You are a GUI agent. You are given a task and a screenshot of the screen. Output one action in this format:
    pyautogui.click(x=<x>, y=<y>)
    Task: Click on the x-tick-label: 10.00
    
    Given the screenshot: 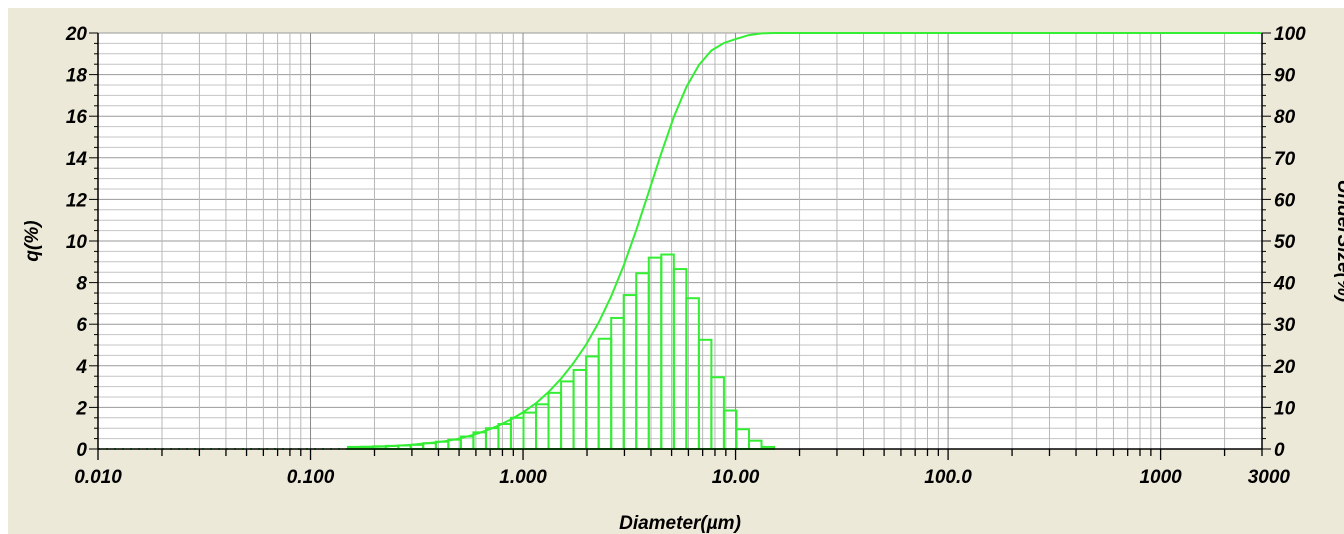 What is the action you would take?
    pyautogui.click(x=736, y=477)
    